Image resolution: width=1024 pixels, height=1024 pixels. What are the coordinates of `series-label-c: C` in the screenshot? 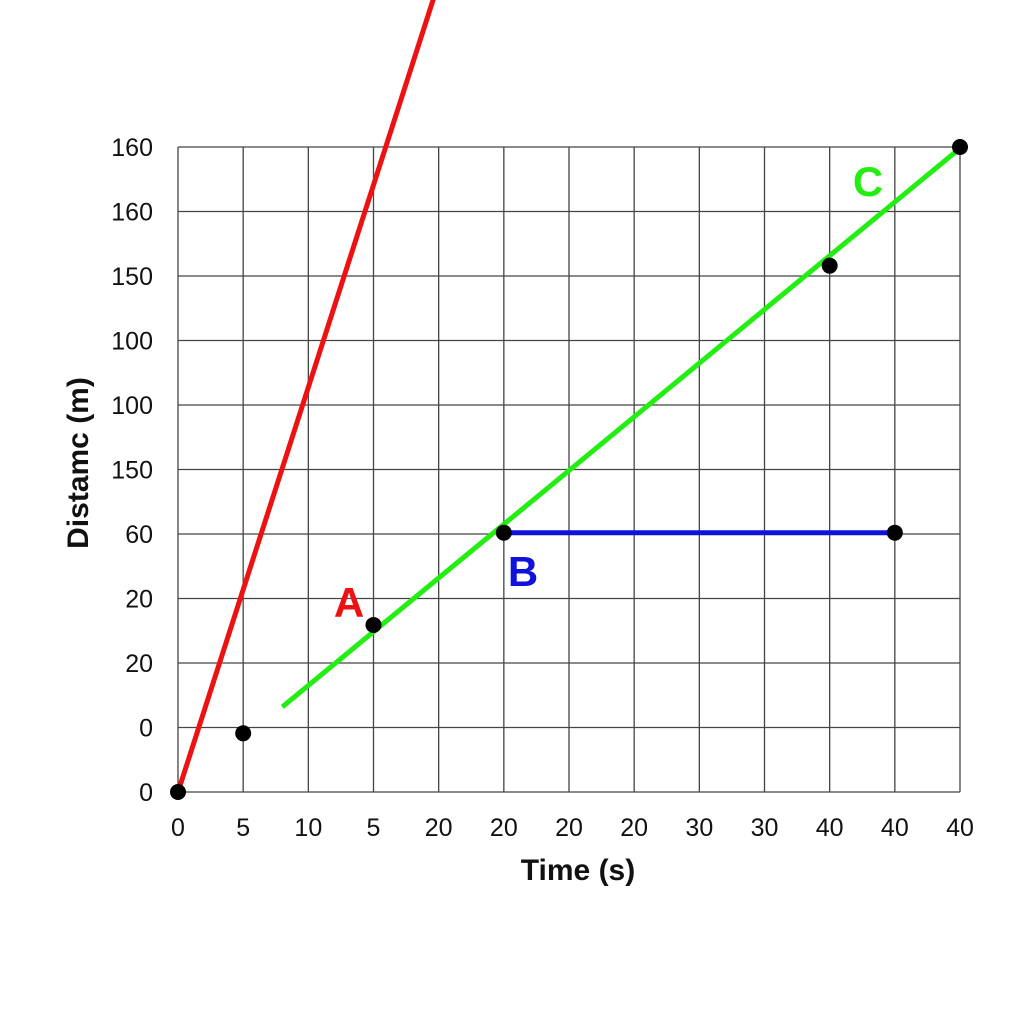 It's located at (868, 181).